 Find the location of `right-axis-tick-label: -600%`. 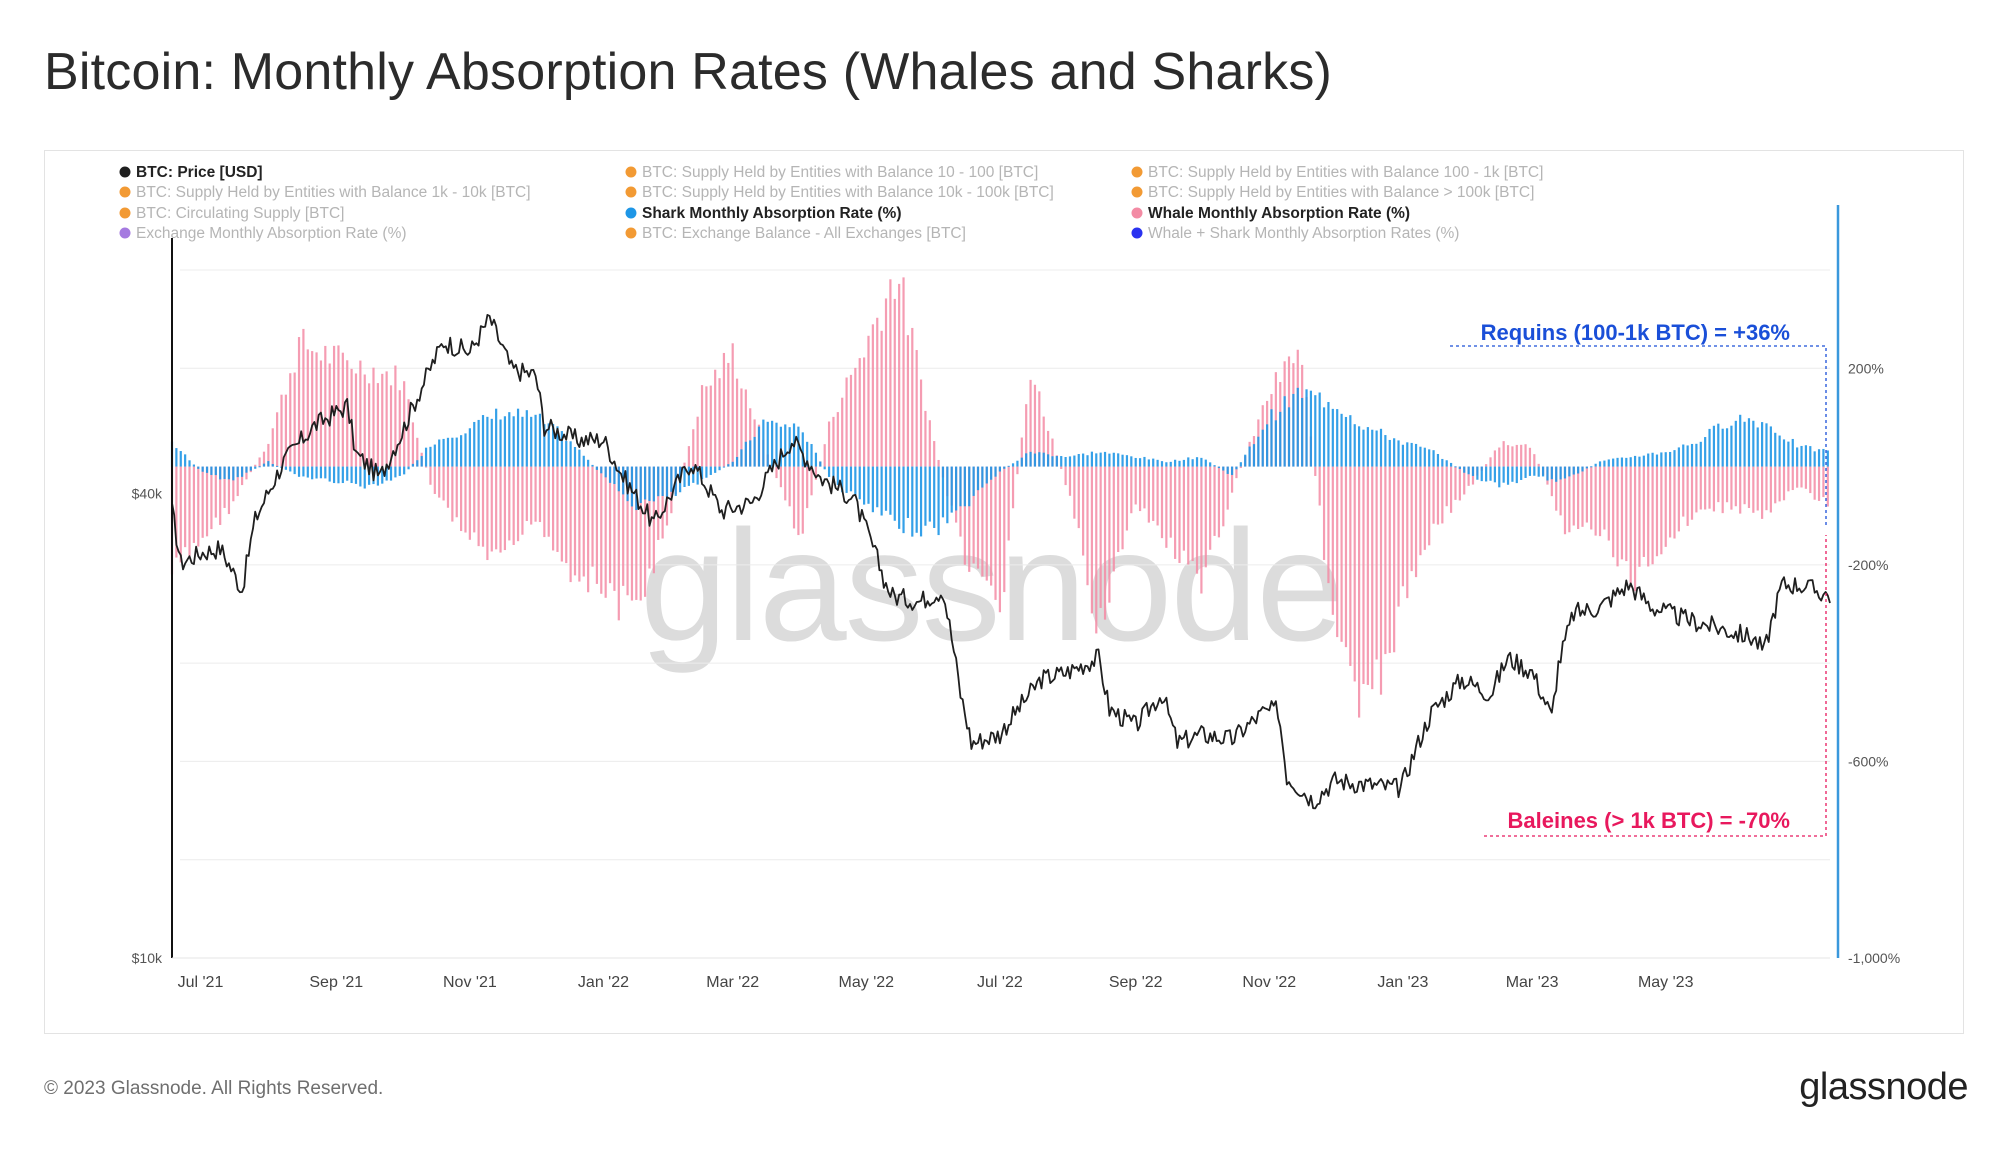

right-axis-tick-label: -600% is located at coordinates (1868, 761).